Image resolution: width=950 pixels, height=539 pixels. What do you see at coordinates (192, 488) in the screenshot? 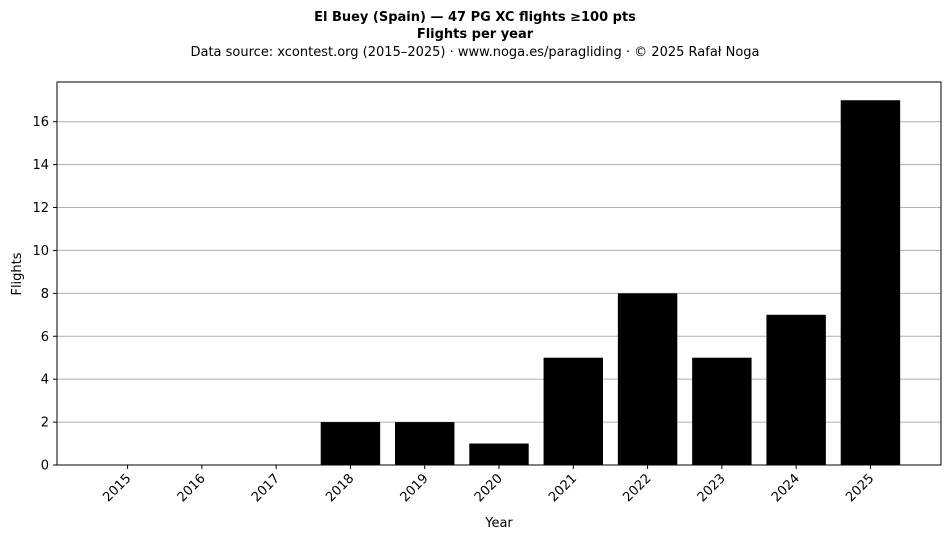
I see `x-tick-label: 2016` at bounding box center [192, 488].